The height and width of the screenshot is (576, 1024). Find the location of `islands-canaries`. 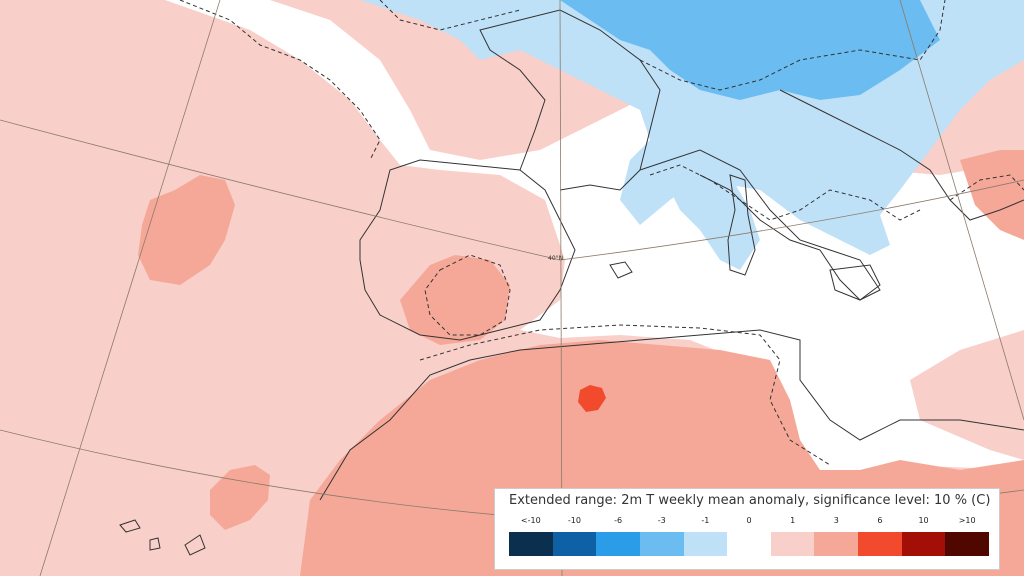

islands-canaries is located at coordinates (162, 537).